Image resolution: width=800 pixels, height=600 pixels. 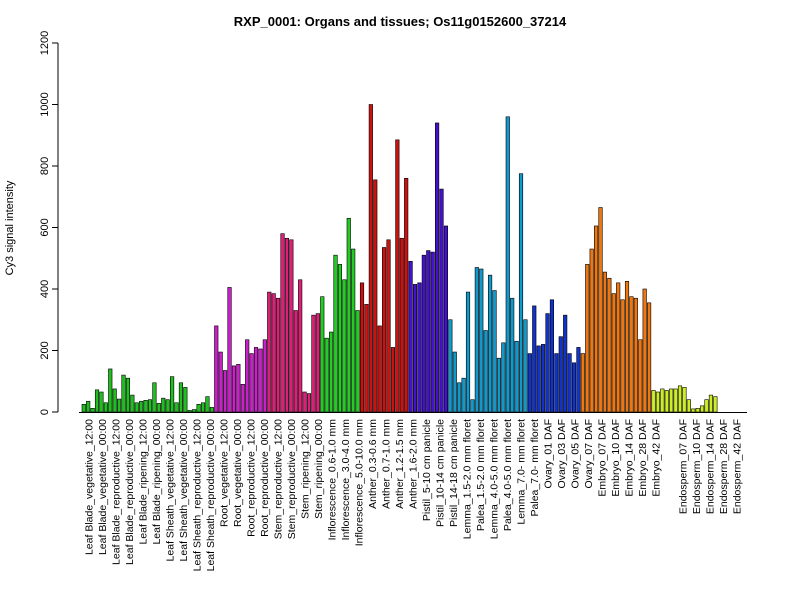 I want to click on x-tick-label: Endosperm_07 DAF, so click(x=684, y=466).